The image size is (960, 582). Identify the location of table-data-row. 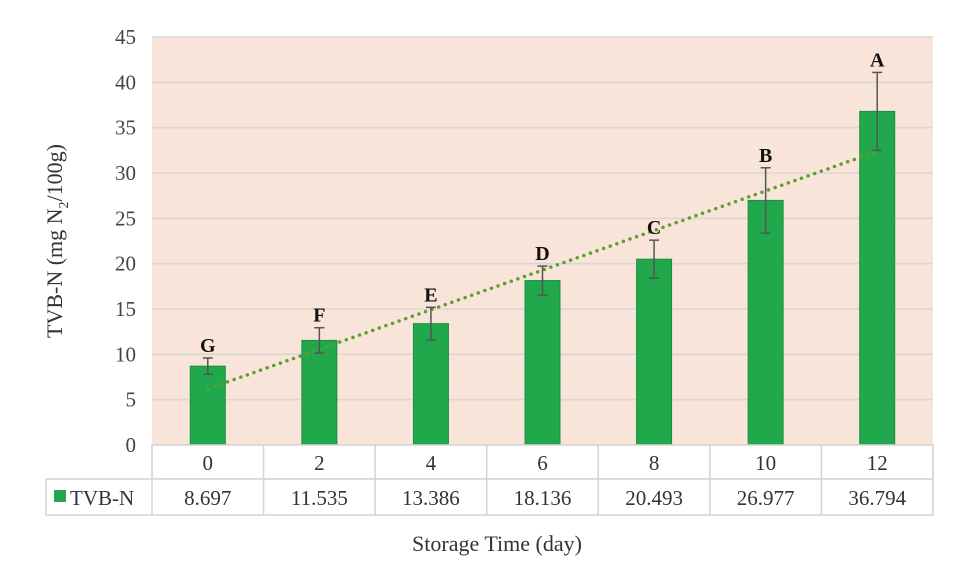
(489, 497).